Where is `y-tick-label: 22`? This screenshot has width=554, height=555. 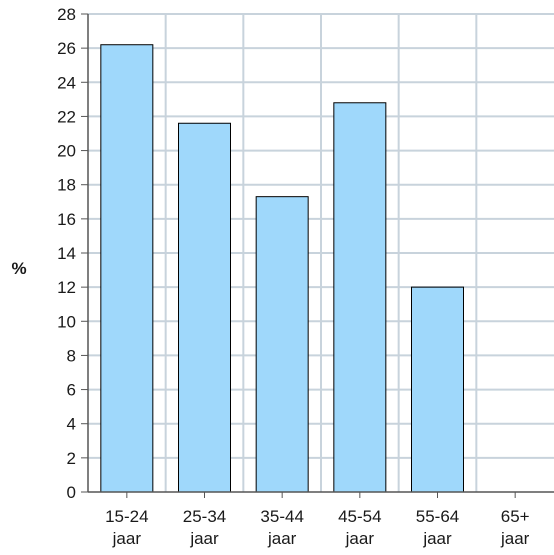
y-tick-label: 22 is located at coordinates (66, 116).